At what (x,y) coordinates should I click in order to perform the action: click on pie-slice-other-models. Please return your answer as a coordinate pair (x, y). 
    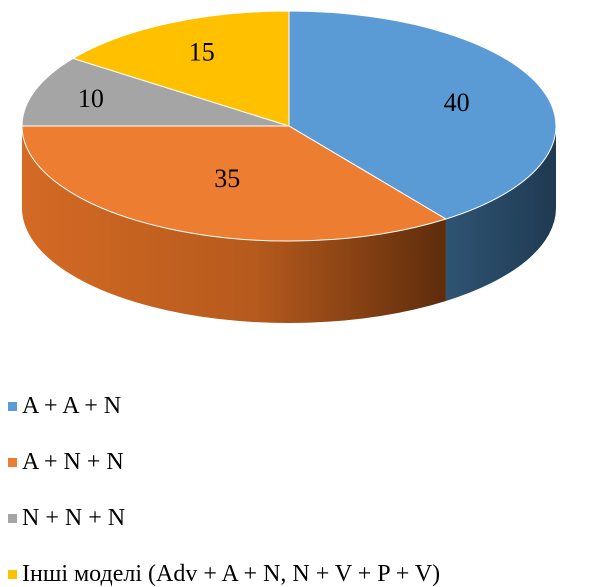
    Looking at the image, I should click on (181, 68).